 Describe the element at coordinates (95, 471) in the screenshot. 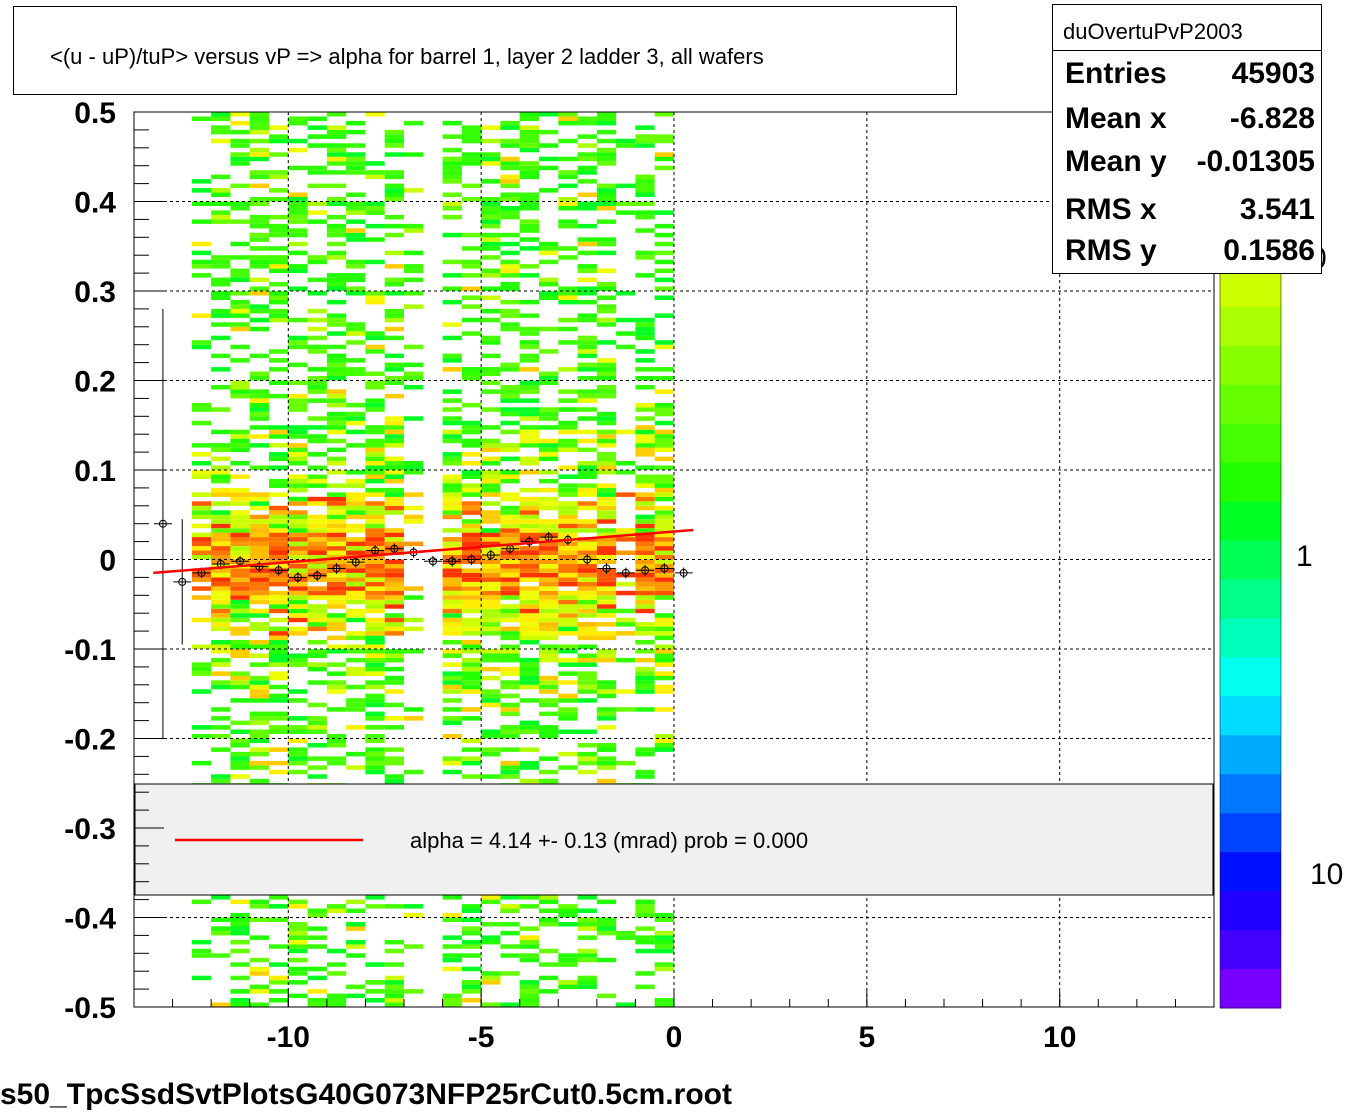

I see `y-tick-label: 0.1` at that location.